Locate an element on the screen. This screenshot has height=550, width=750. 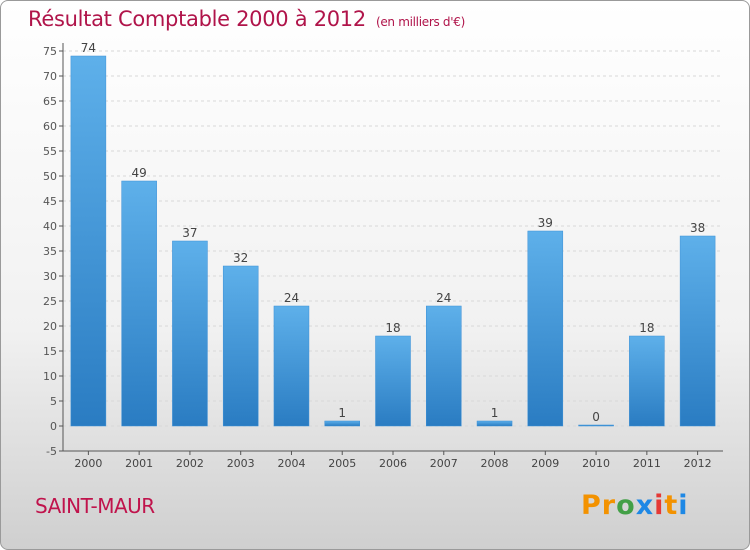
data-label-2002: 37 is located at coordinates (189, 233).